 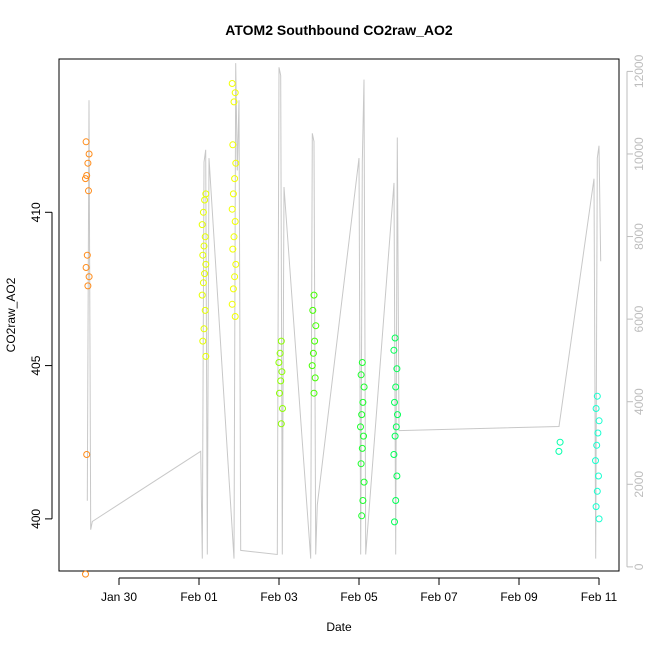 What do you see at coordinates (636, 312) in the screenshot?
I see `y-axis-right: 0 2000 4000 6000 8000 10000 12000` at bounding box center [636, 312].